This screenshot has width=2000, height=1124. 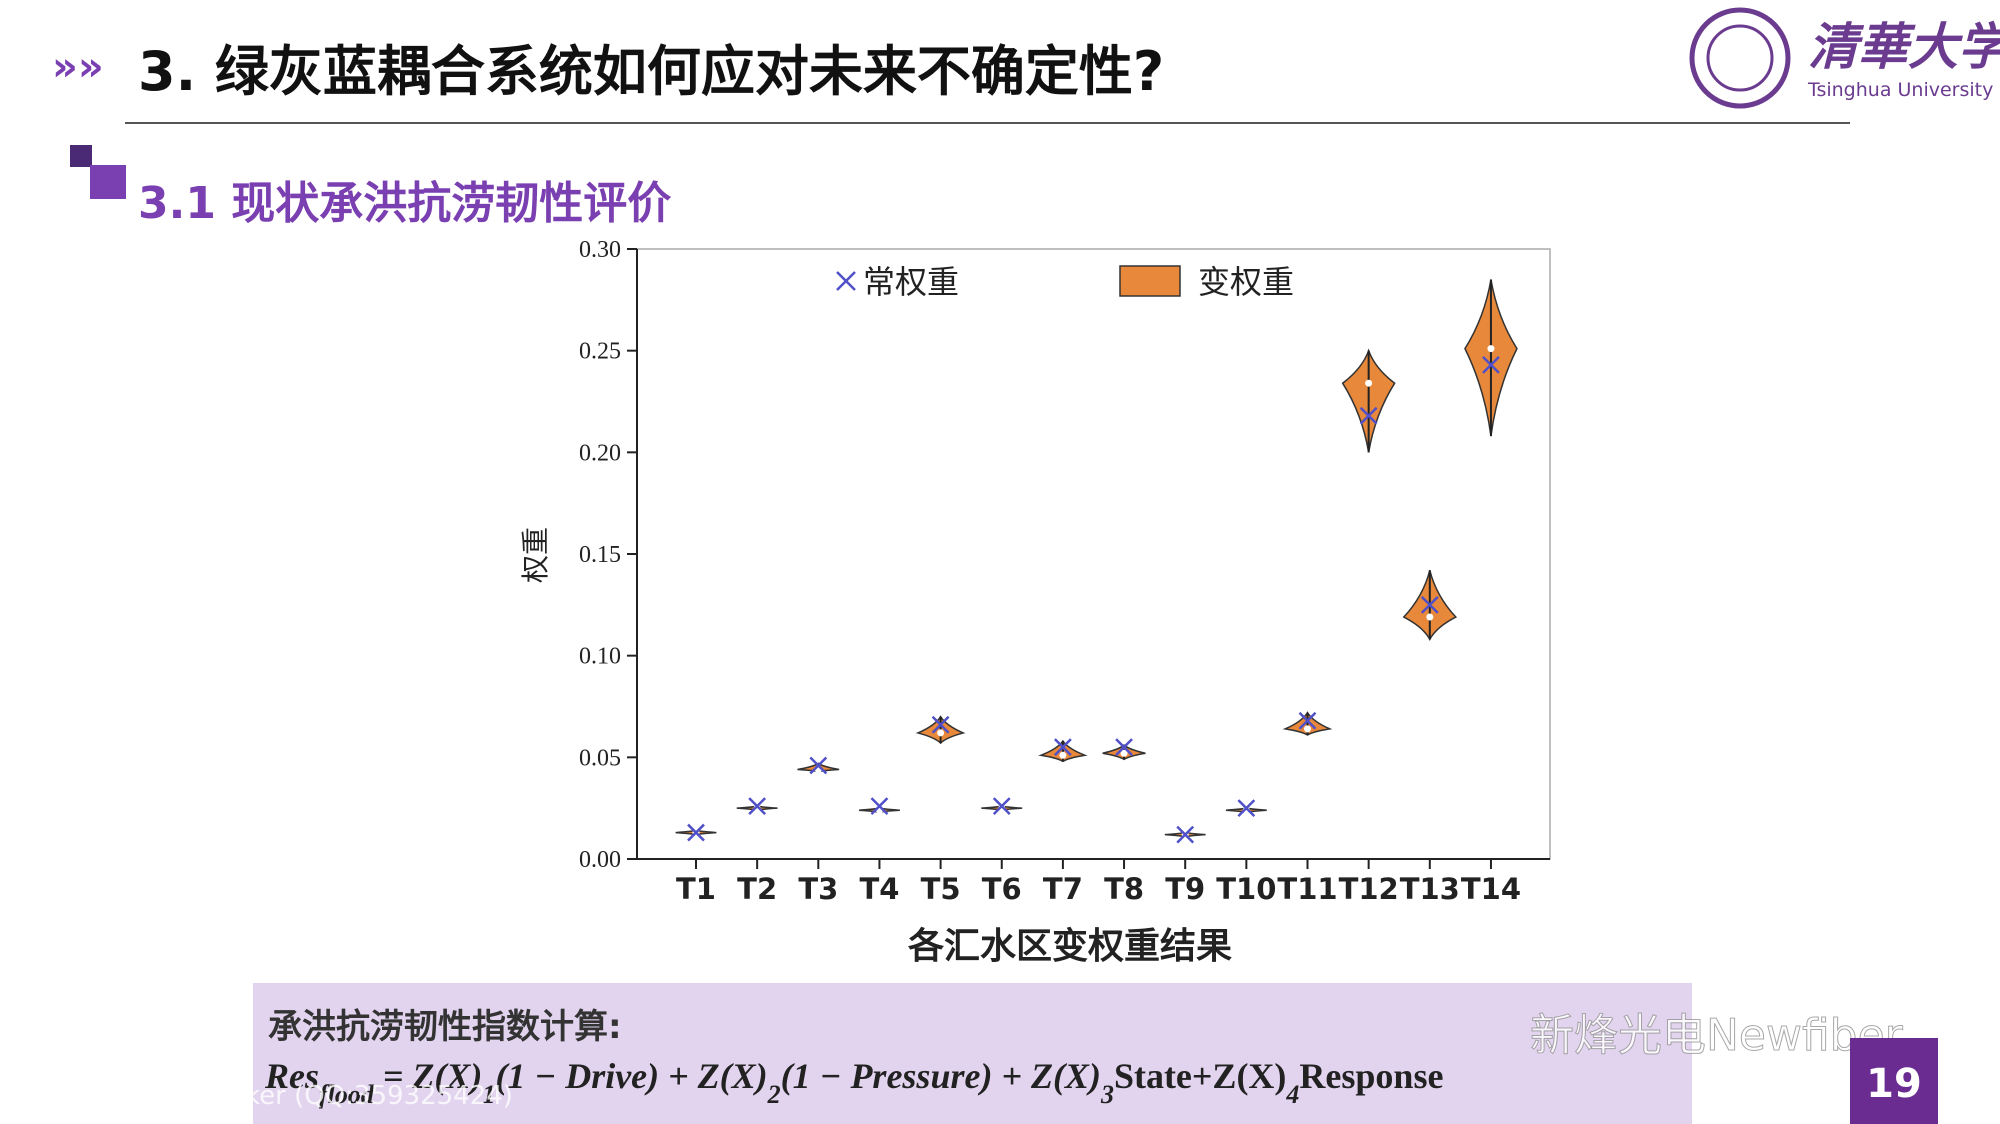 I want to click on slide-title: 3. 绿灰蓝耦合系统如何应对未来不确定性?, so click(x=651, y=71).